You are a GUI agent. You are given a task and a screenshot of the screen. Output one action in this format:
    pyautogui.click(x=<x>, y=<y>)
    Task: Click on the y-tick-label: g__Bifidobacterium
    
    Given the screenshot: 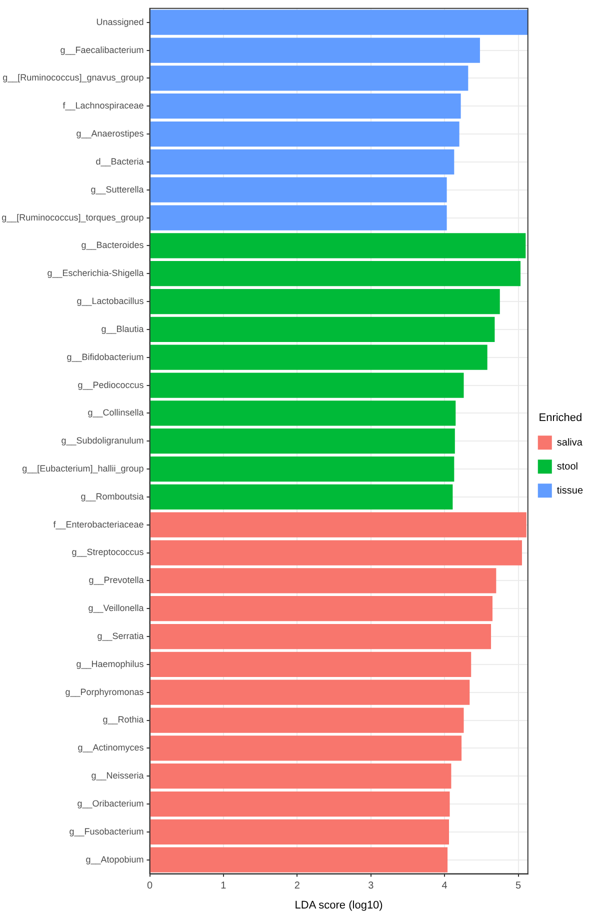 What is the action you would take?
    pyautogui.click(x=105, y=357)
    